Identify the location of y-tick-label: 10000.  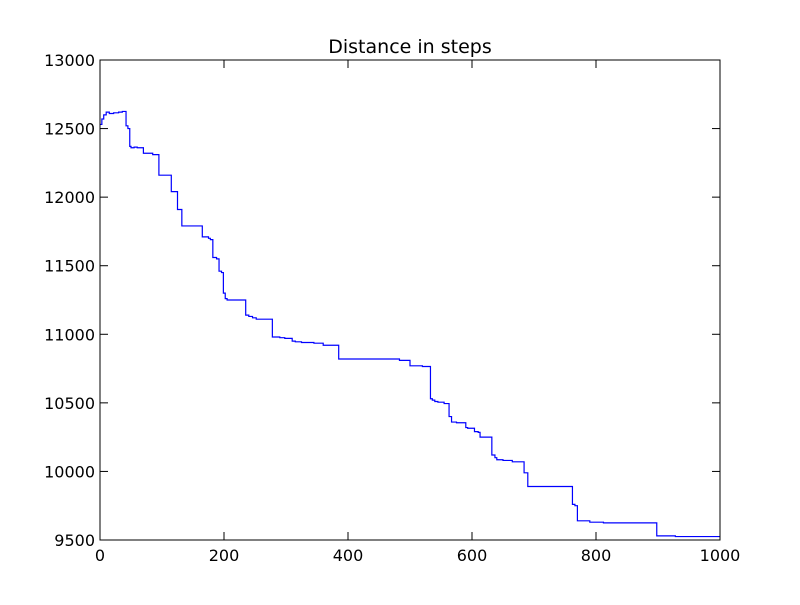
(69, 471).